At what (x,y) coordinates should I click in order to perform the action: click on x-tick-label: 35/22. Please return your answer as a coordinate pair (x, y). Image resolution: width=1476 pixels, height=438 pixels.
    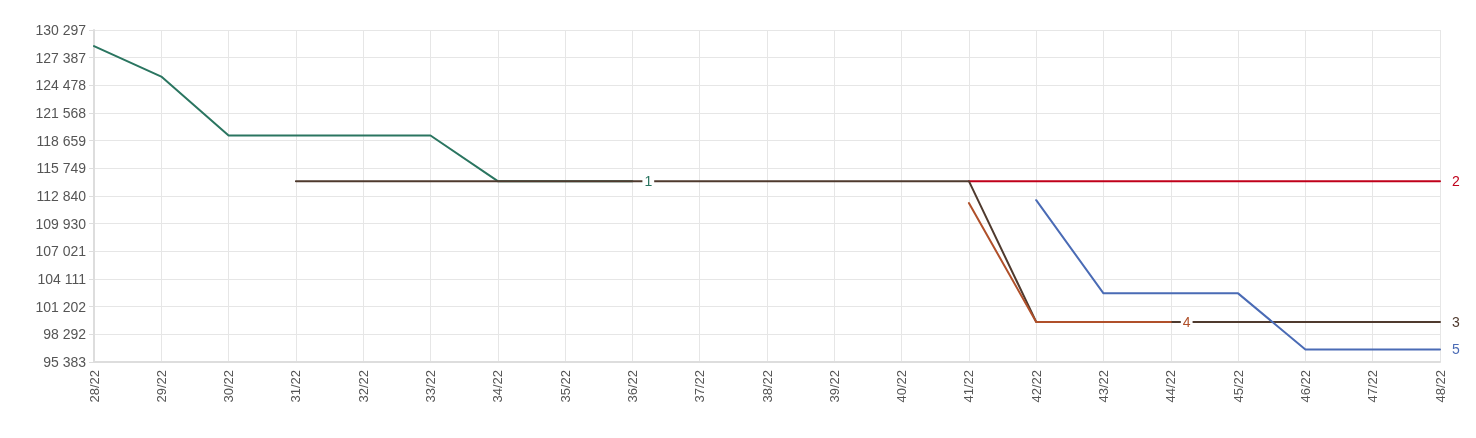
    Looking at the image, I should click on (565, 386).